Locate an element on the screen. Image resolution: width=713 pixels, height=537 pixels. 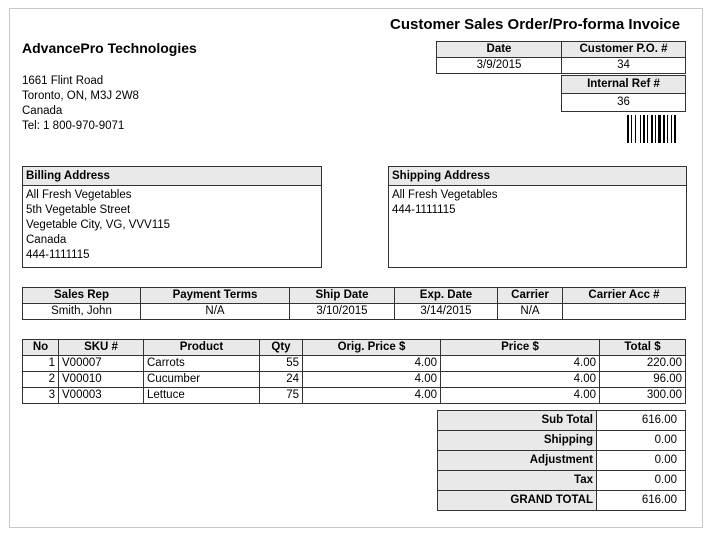
table-row: 2 V00010 Cucumber 24 4.00 4.00 96.00 is located at coordinates (354, 379).